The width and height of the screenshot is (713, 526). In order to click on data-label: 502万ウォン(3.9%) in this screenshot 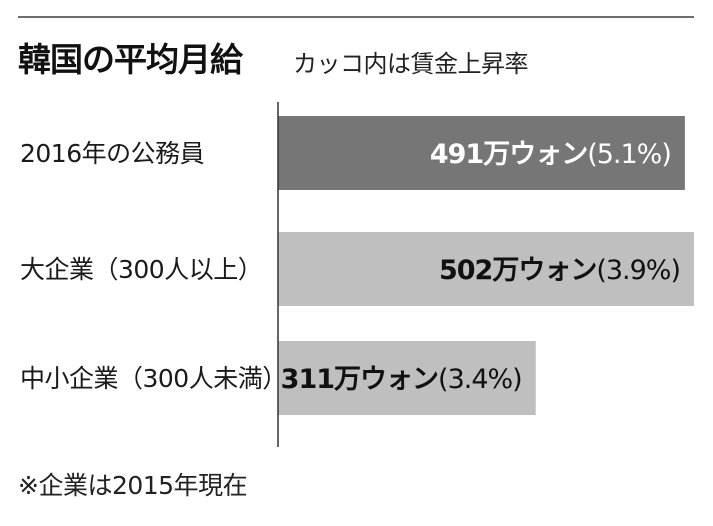, I will do `click(559, 270)`.